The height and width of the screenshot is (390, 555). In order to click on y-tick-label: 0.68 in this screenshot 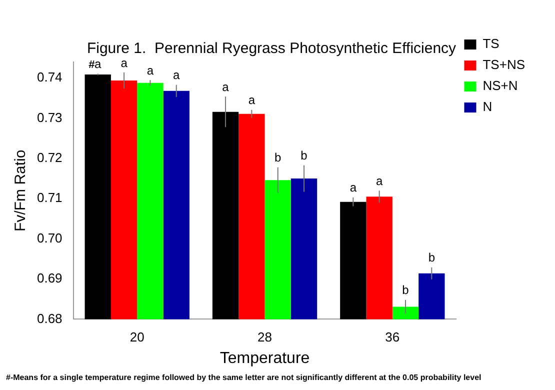, I will do `click(49, 318)`.